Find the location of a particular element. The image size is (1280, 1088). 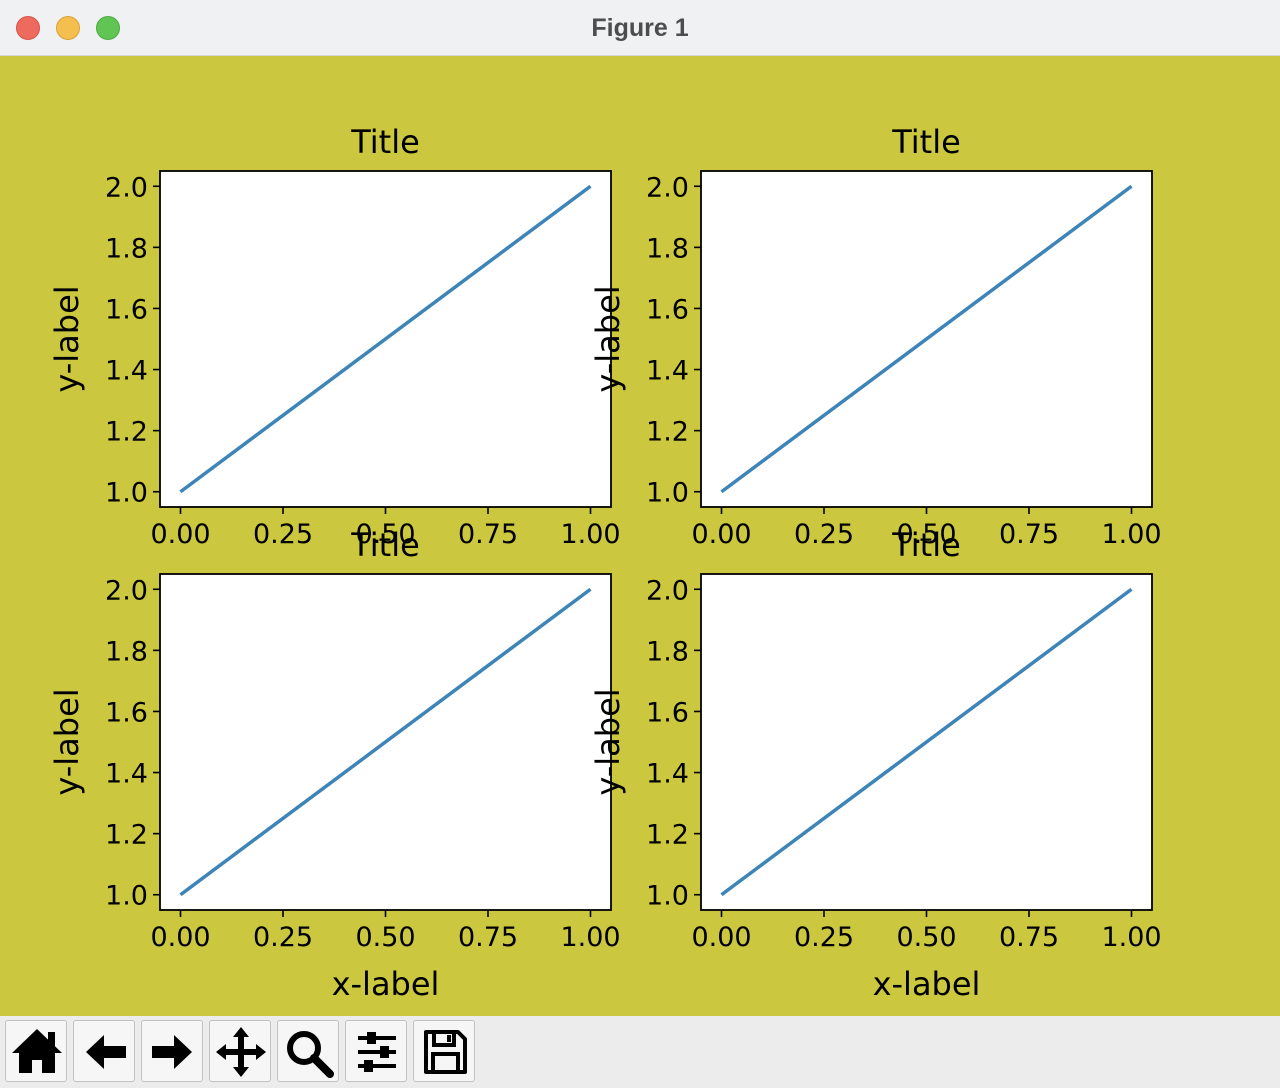

sliders-icon is located at coordinates (377, 1052).